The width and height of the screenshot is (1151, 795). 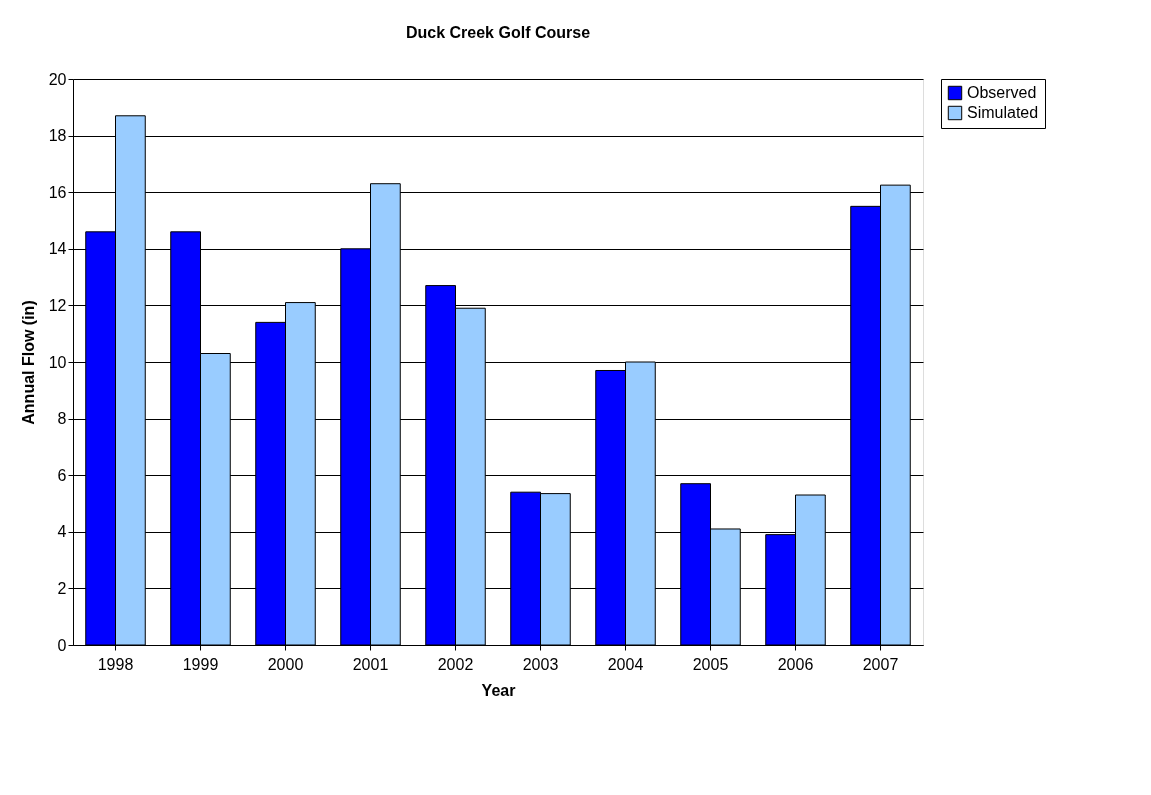 I want to click on y-tick-label: 14, so click(x=57, y=249).